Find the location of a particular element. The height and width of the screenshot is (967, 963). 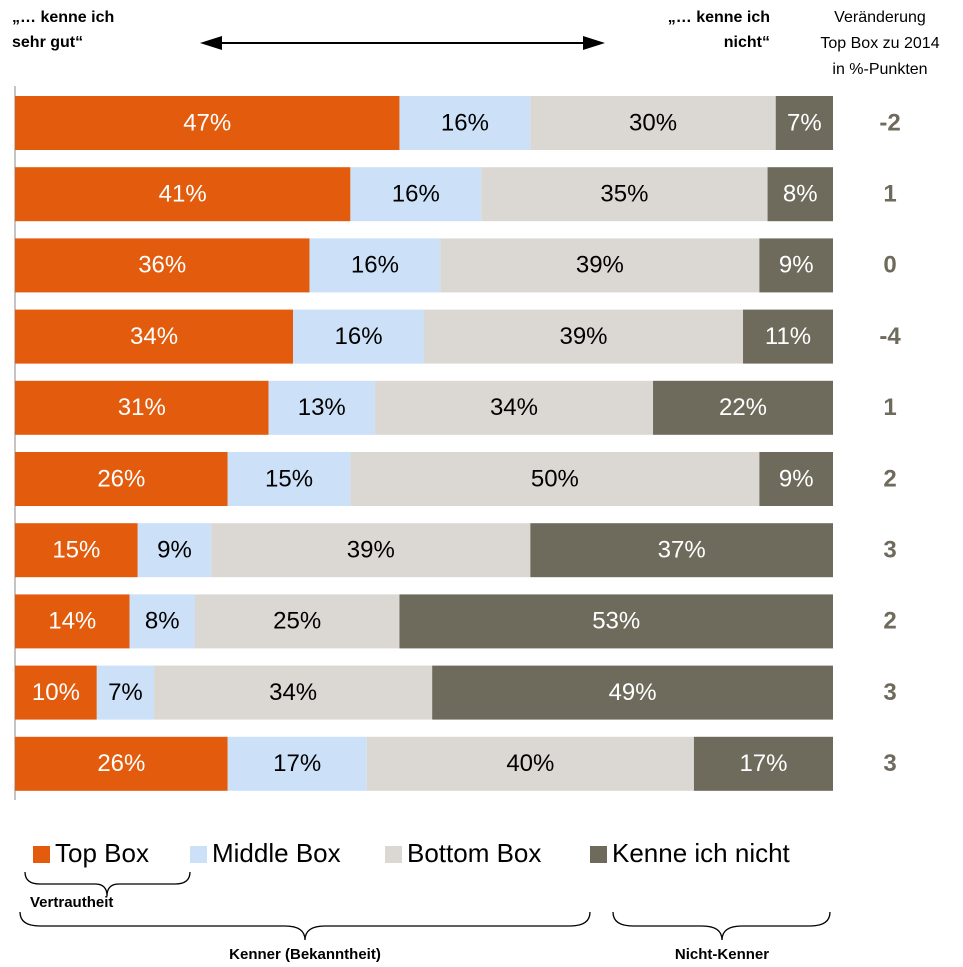

data-label: 53% is located at coordinates (616, 621).